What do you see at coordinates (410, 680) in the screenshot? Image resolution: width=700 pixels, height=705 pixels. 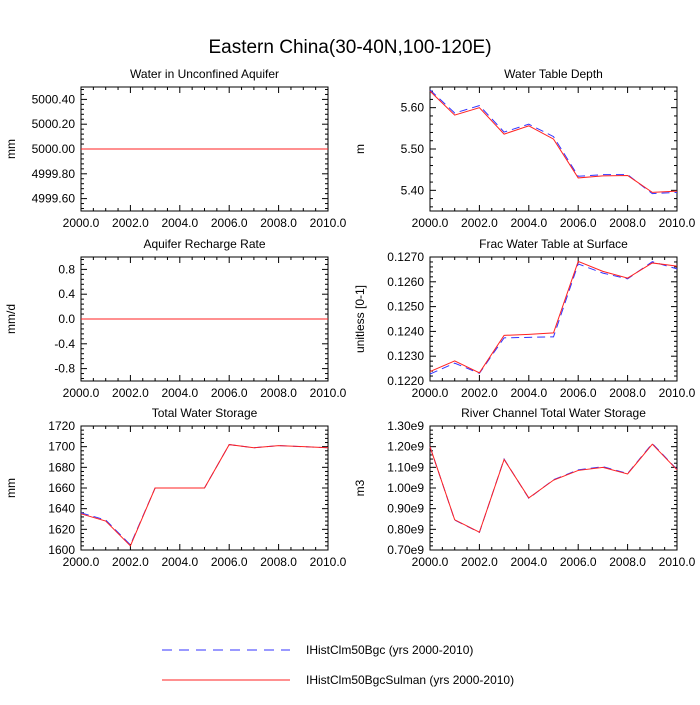 I see `legend-label-series-b: IHistClm50BgcSulman (yrs 2000-2010)` at bounding box center [410, 680].